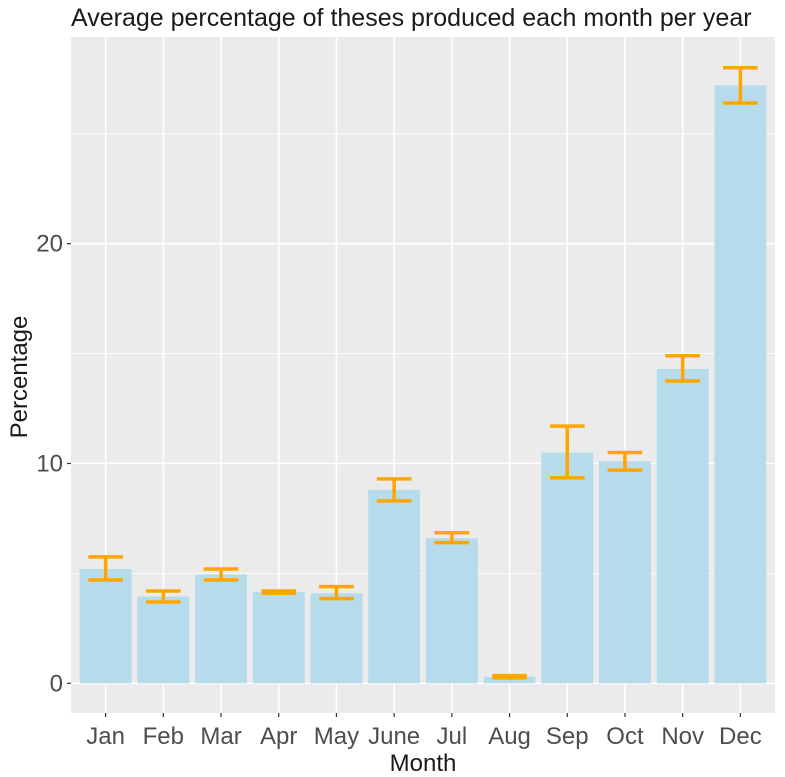 This screenshot has width=785, height=777. I want to click on error-bar-may, so click(336, 592).